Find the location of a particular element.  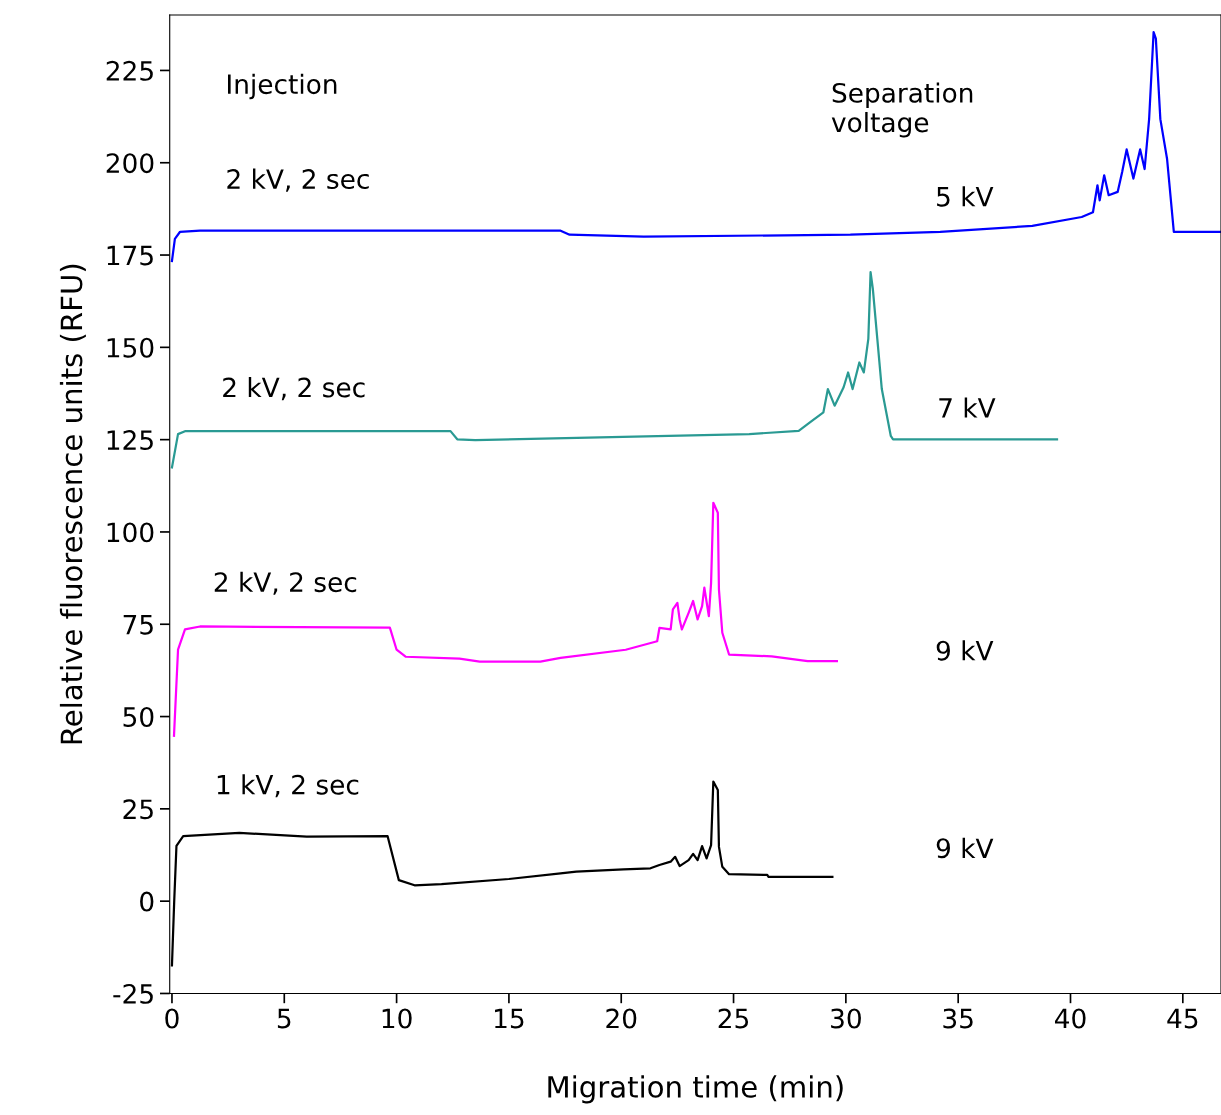

x-tick-label: 45 is located at coordinates (1182, 1018).